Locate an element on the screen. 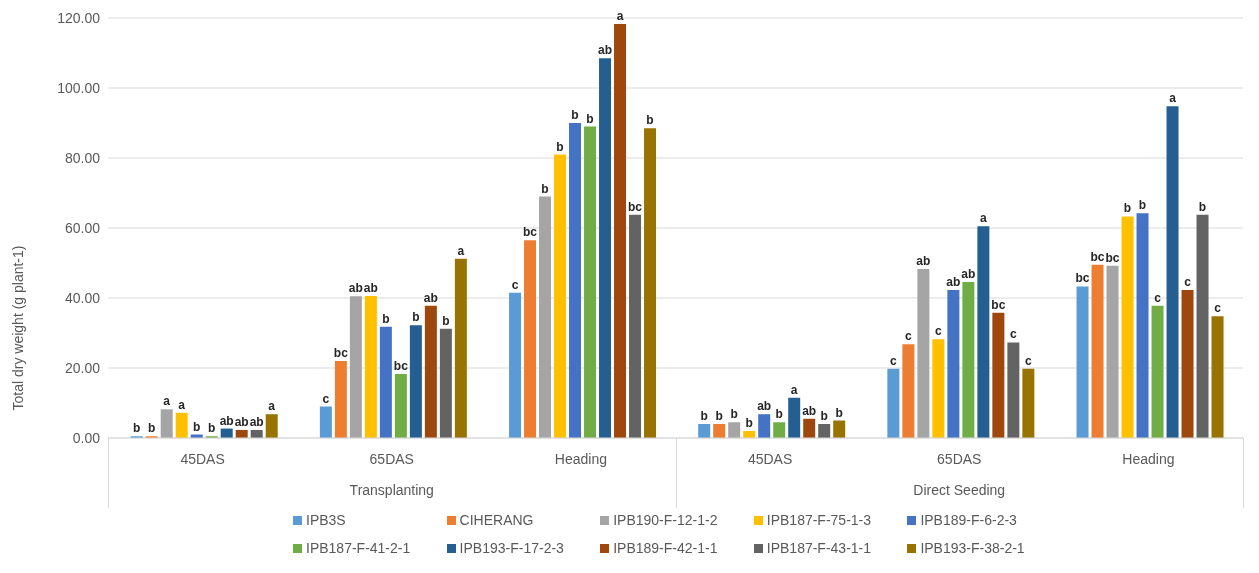  legend-label: IPB193-F-38-2-1 is located at coordinates (972, 548).